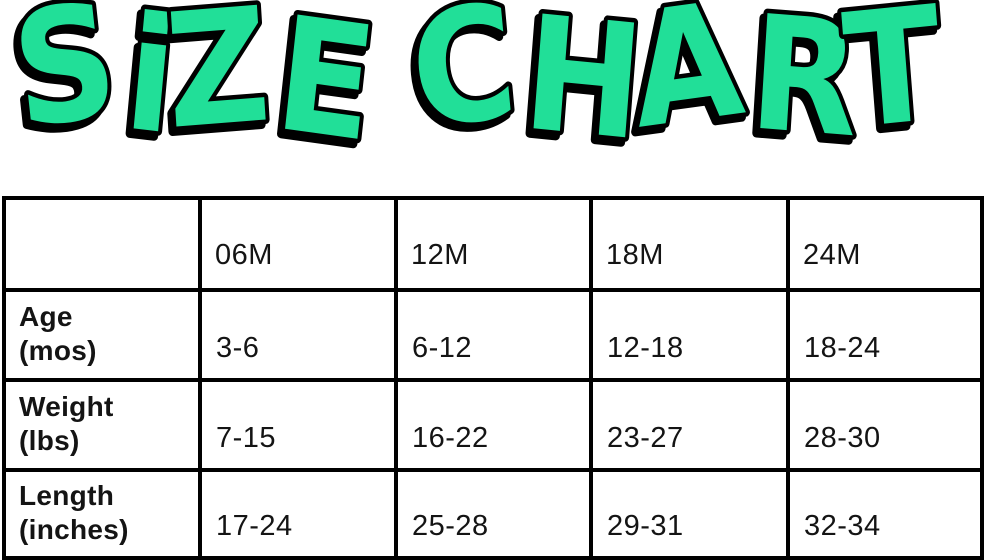 The height and width of the screenshot is (560, 984). Describe the element at coordinates (49, 440) in the screenshot. I see `row-label-unit: (lbs)` at that location.